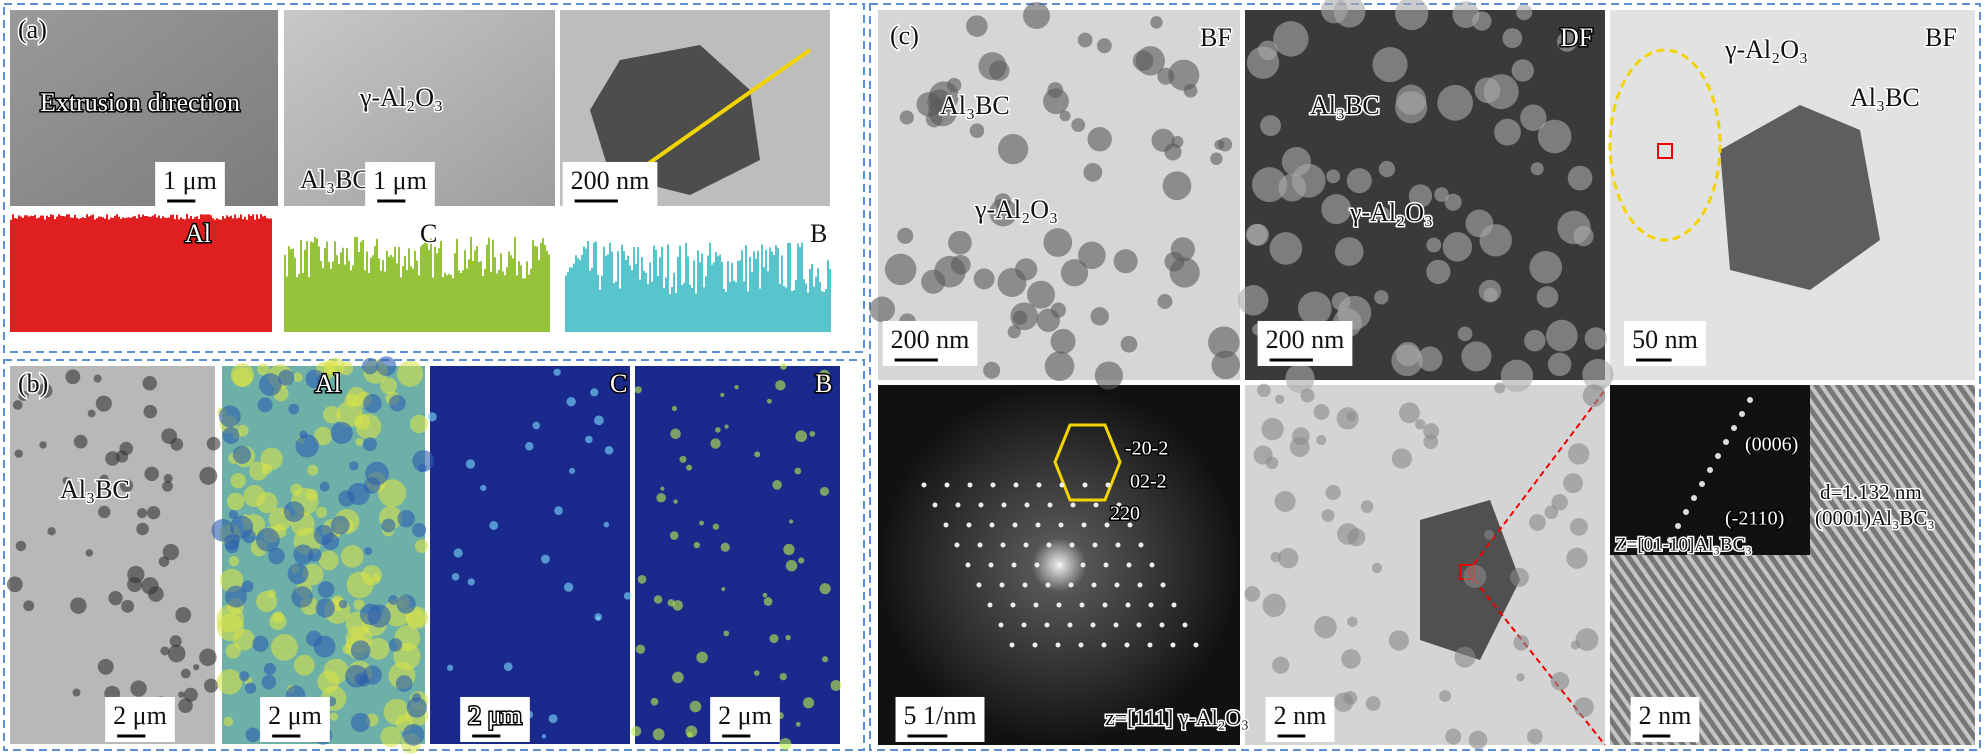  Describe the element at coordinates (1683, 544) in the screenshot. I see `zone-axis: Z=[01-10]Al₃BC₃` at that location.